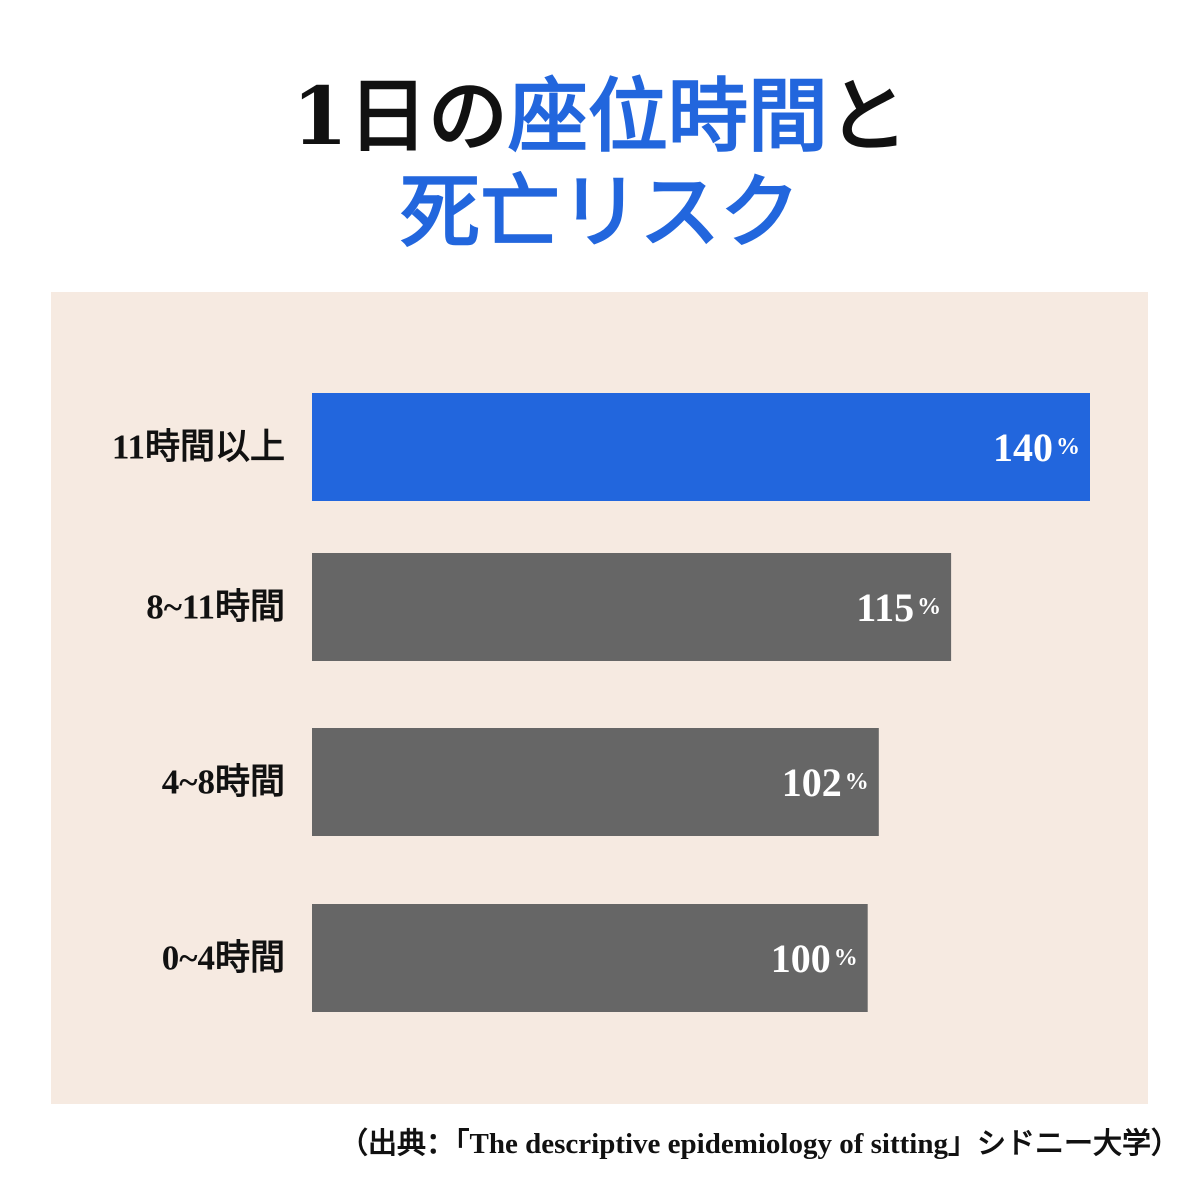 This screenshot has height=1200, width=1200. What do you see at coordinates (198, 447) in the screenshot?
I see `category-label-0: 11時間以上` at bounding box center [198, 447].